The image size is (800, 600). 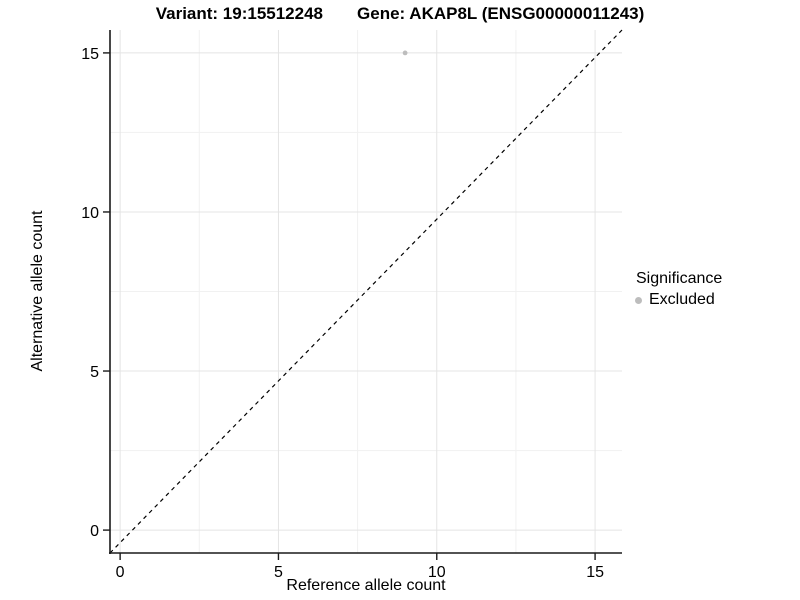 I want to click on x-tick-label: 0, so click(x=120, y=572).